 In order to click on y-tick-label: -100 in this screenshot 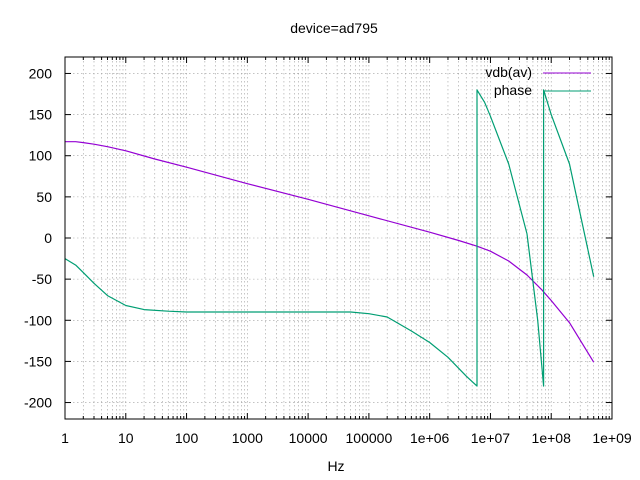, I will do `click(38, 320)`.